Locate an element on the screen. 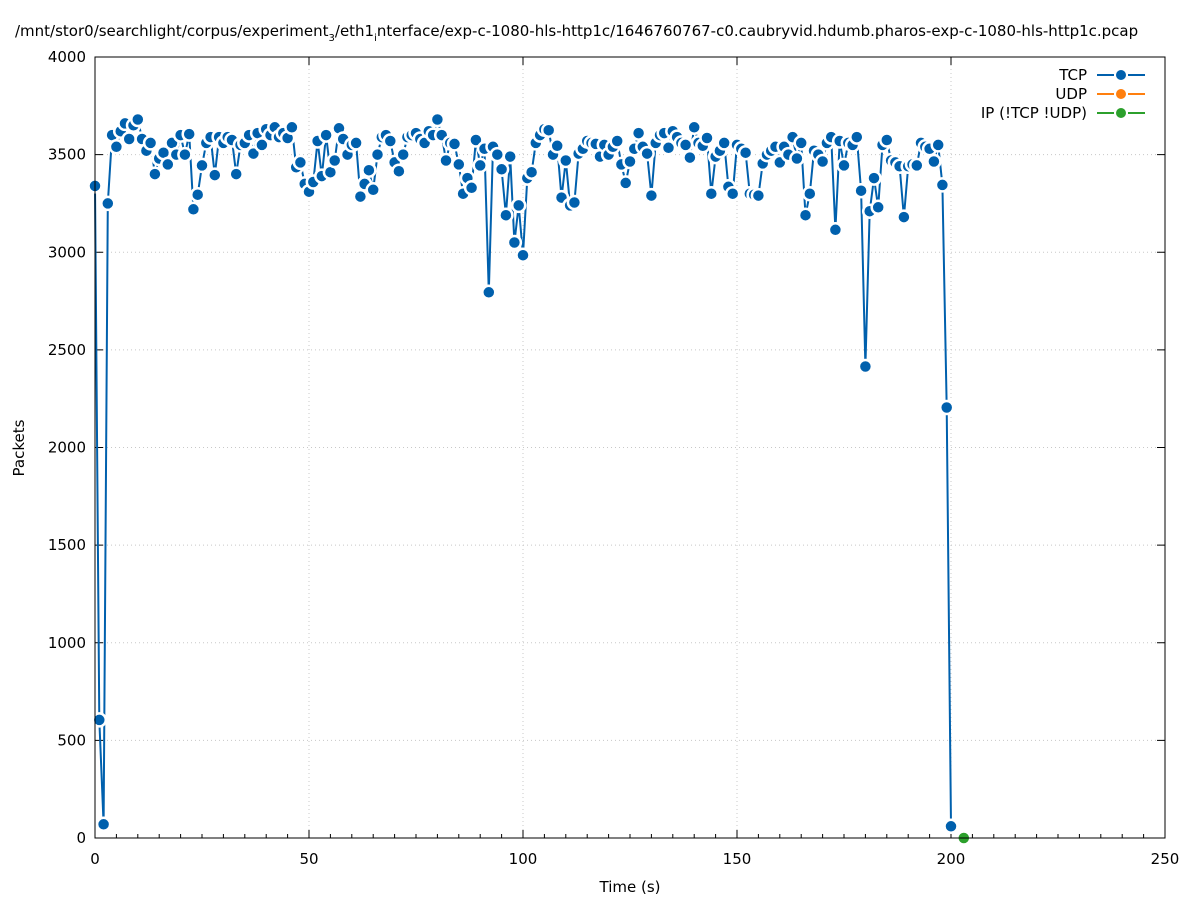  chart-title-sub2: i is located at coordinates (375, 38).